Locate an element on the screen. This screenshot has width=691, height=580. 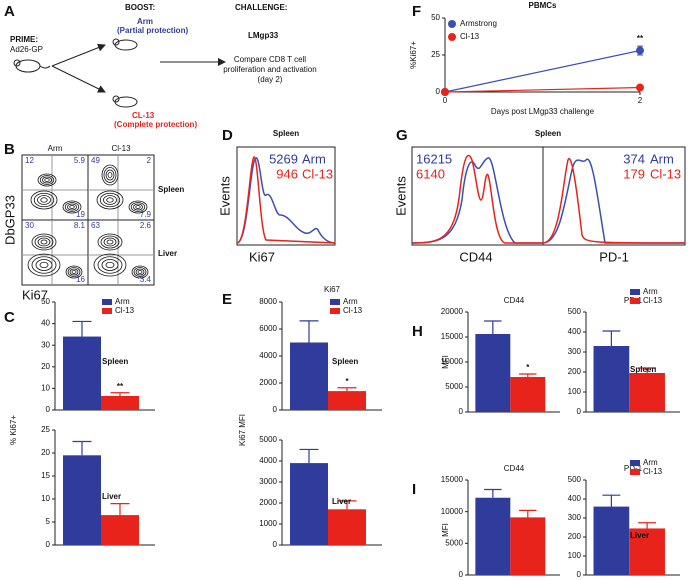
panel-label: B is located at coordinates (9, 149).